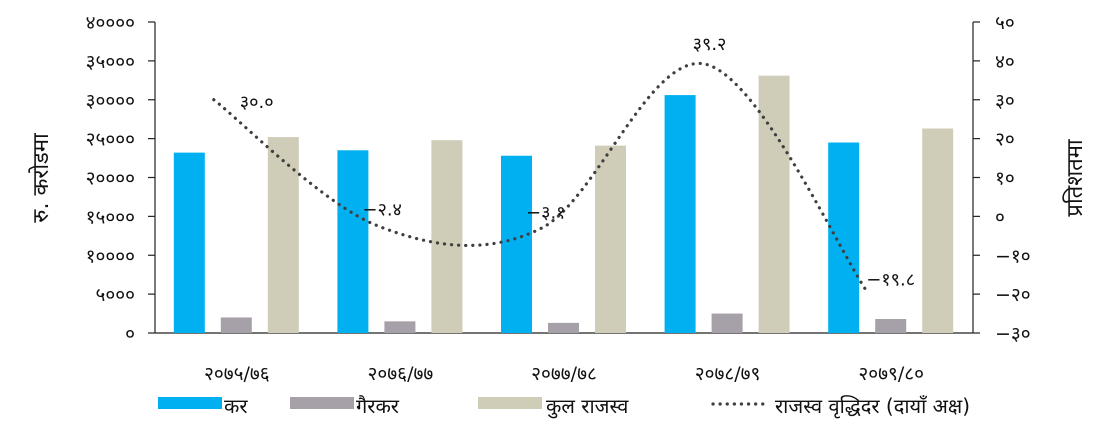 The width and height of the screenshot is (1104, 429). I want to click on legend-label: राजस्व वृद्धिदर (दायाँ अक्ष), so click(872, 406).